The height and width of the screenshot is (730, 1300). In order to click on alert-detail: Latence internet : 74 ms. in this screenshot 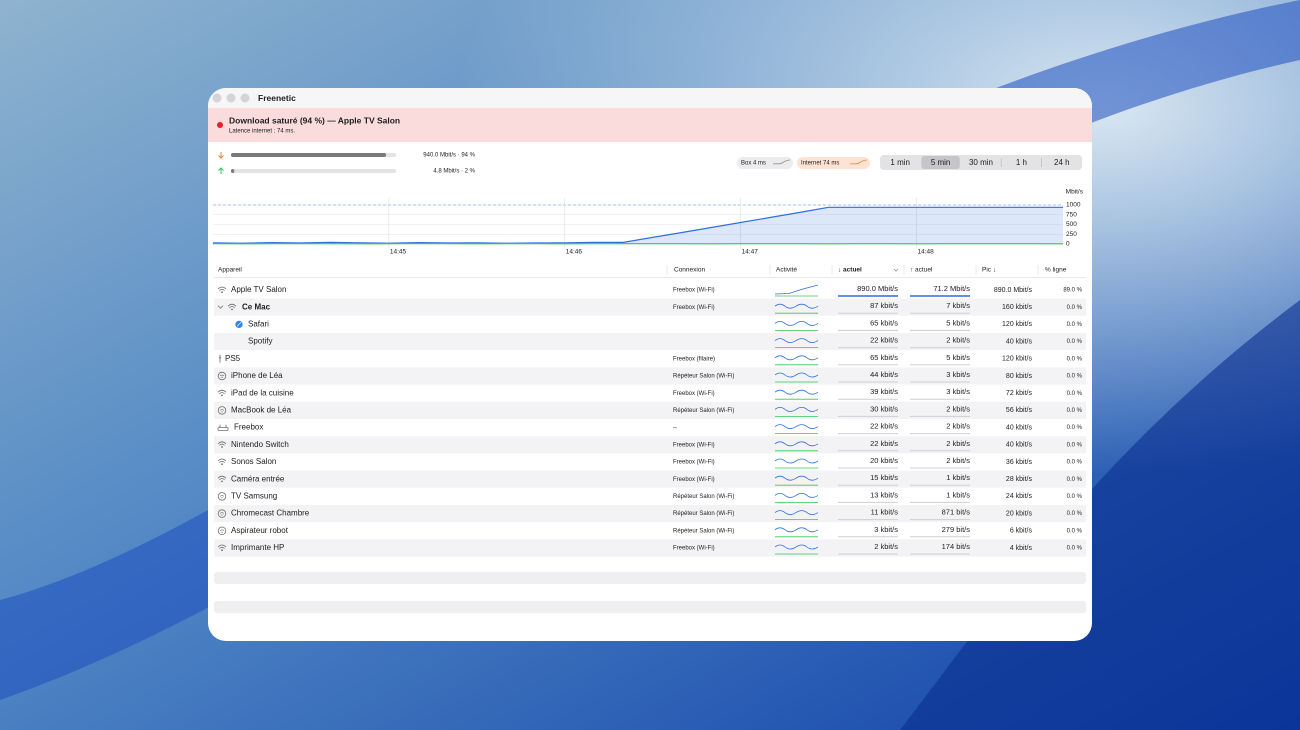, I will do `click(262, 132)`.